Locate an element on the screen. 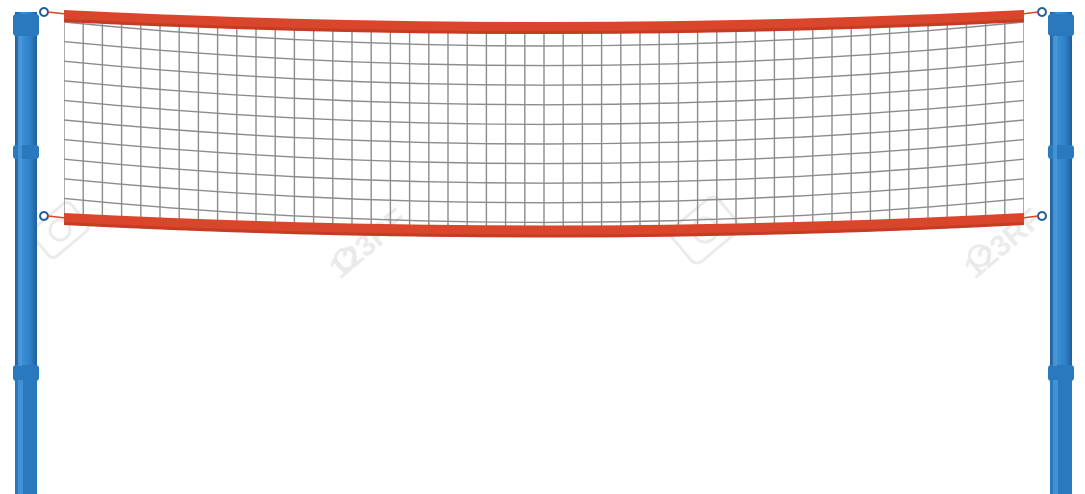 This screenshot has width=1085, height=494. left-pole is located at coordinates (26, 253).